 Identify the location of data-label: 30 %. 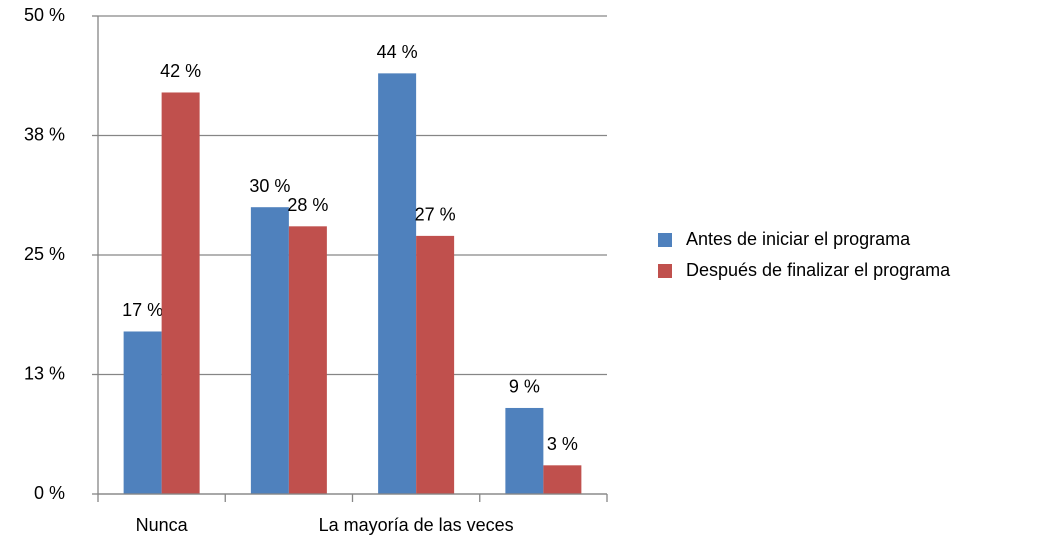
(269, 186).